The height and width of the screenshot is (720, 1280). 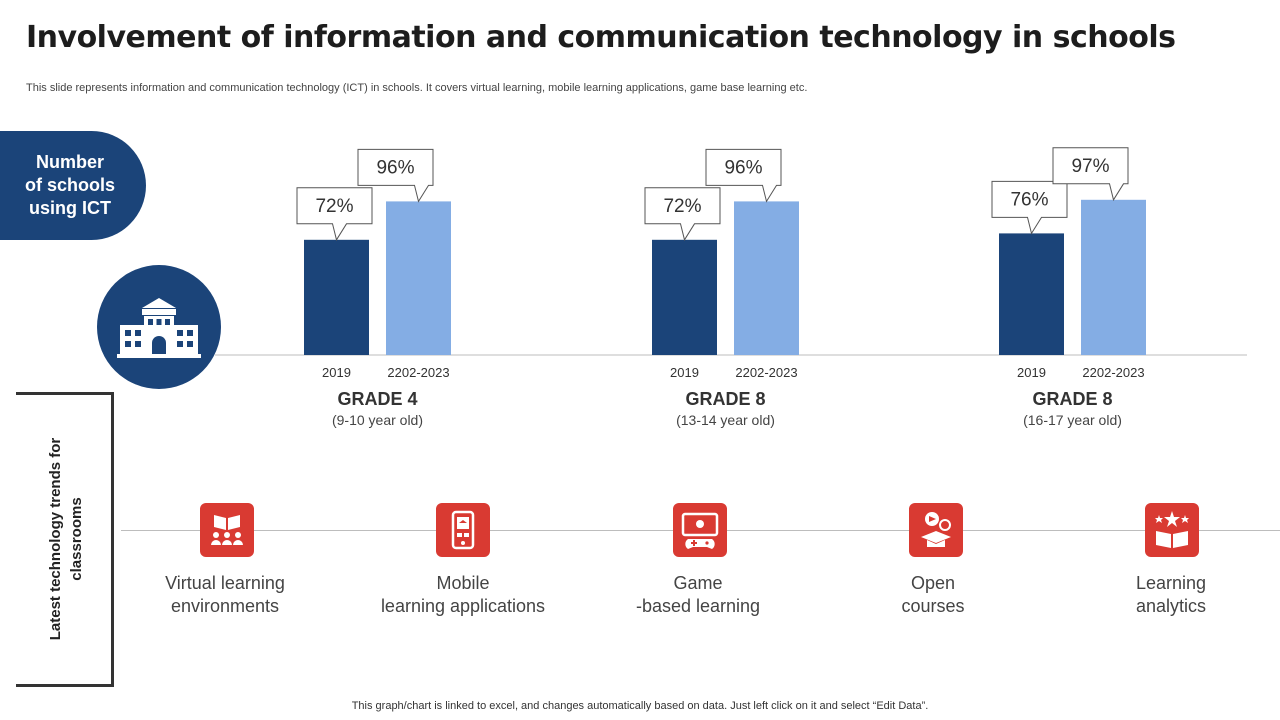 I want to click on trend-label-line: Virtual learning, so click(x=225, y=583).